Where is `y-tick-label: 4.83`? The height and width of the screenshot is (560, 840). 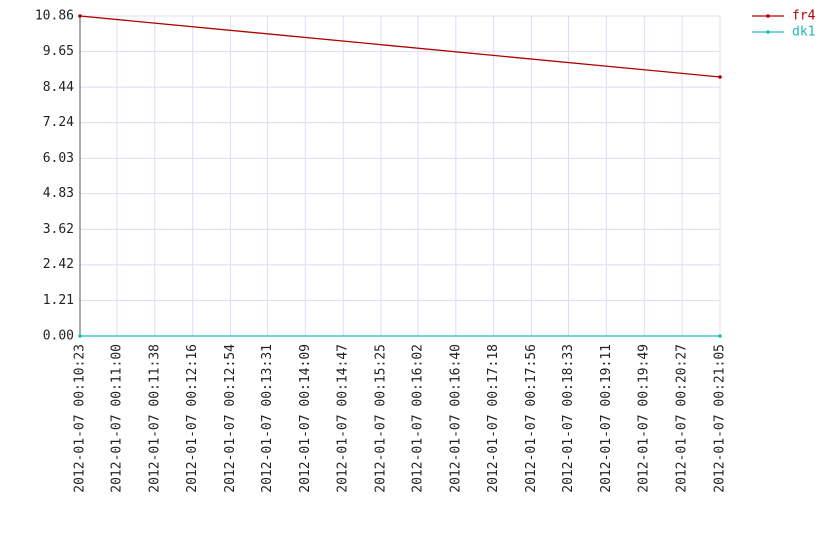 y-tick-label: 4.83 is located at coordinates (58, 193).